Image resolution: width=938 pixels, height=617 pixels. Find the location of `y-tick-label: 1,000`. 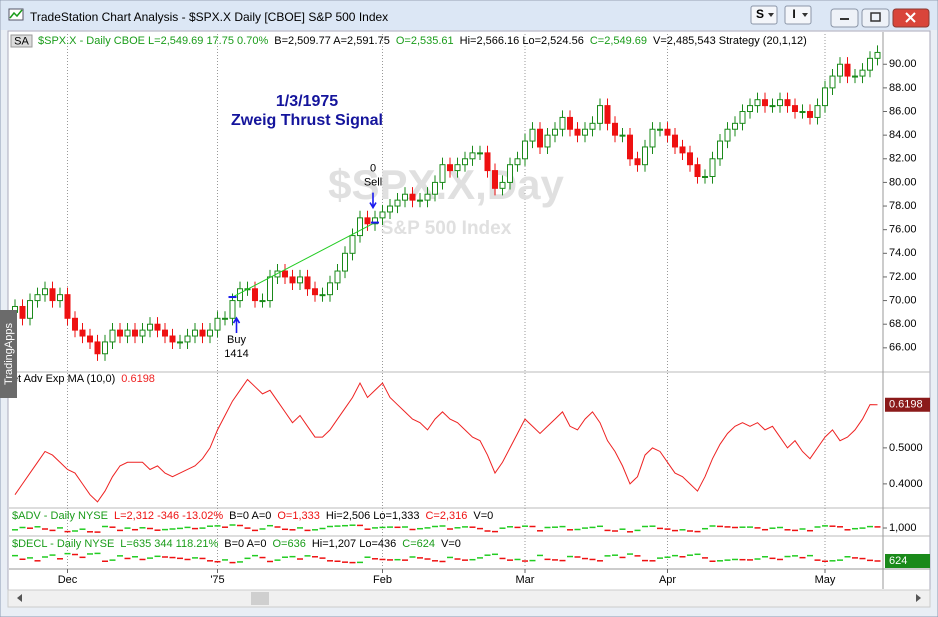

y-tick-label: 1,000 is located at coordinates (903, 528).